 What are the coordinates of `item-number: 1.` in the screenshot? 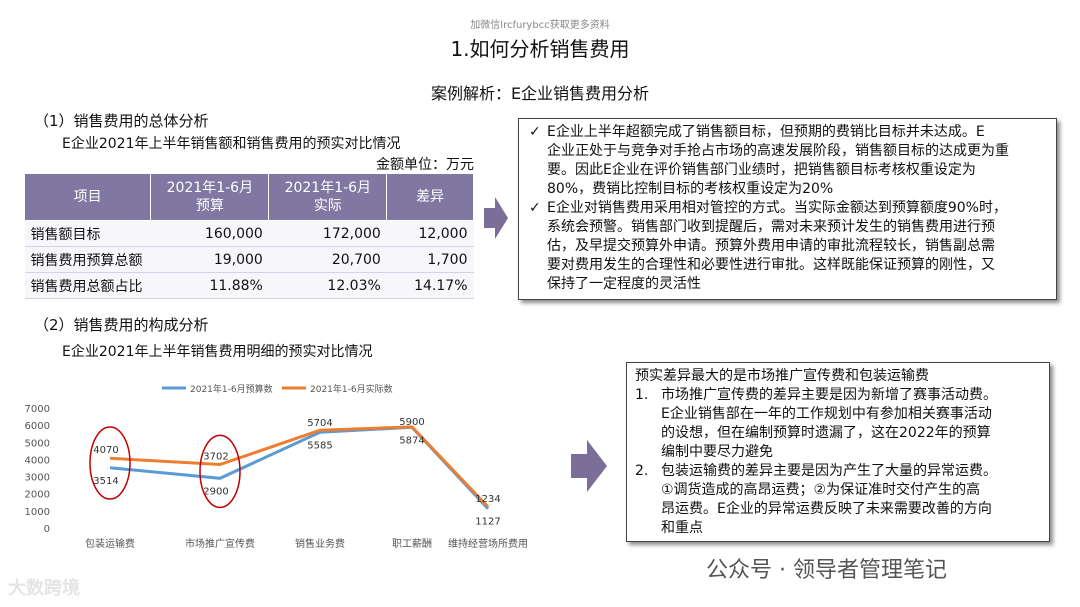 It's located at (642, 395).